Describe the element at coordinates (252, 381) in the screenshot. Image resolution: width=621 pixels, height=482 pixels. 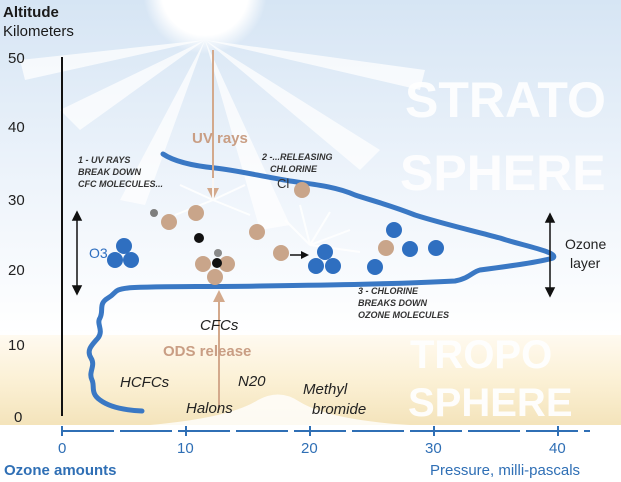
I see `n2o-label: N20` at that location.